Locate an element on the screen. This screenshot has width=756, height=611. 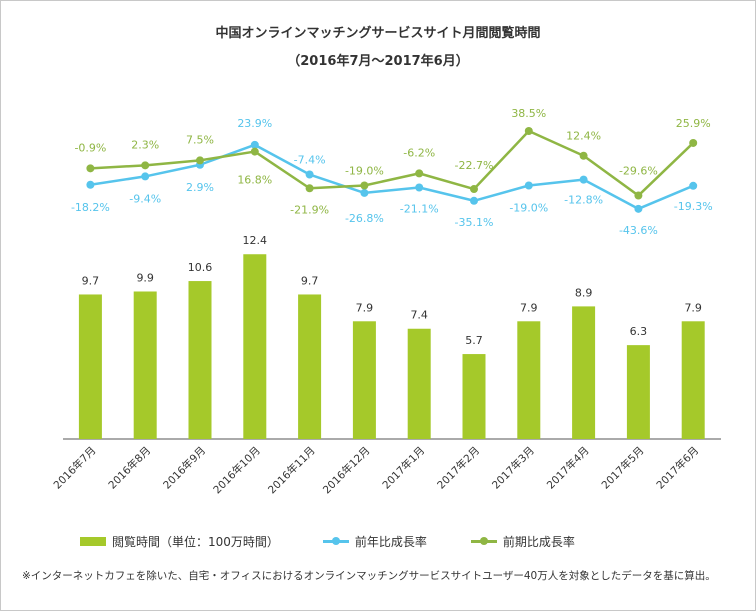
bar-value-label-9: 7.9 is located at coordinates (529, 307).